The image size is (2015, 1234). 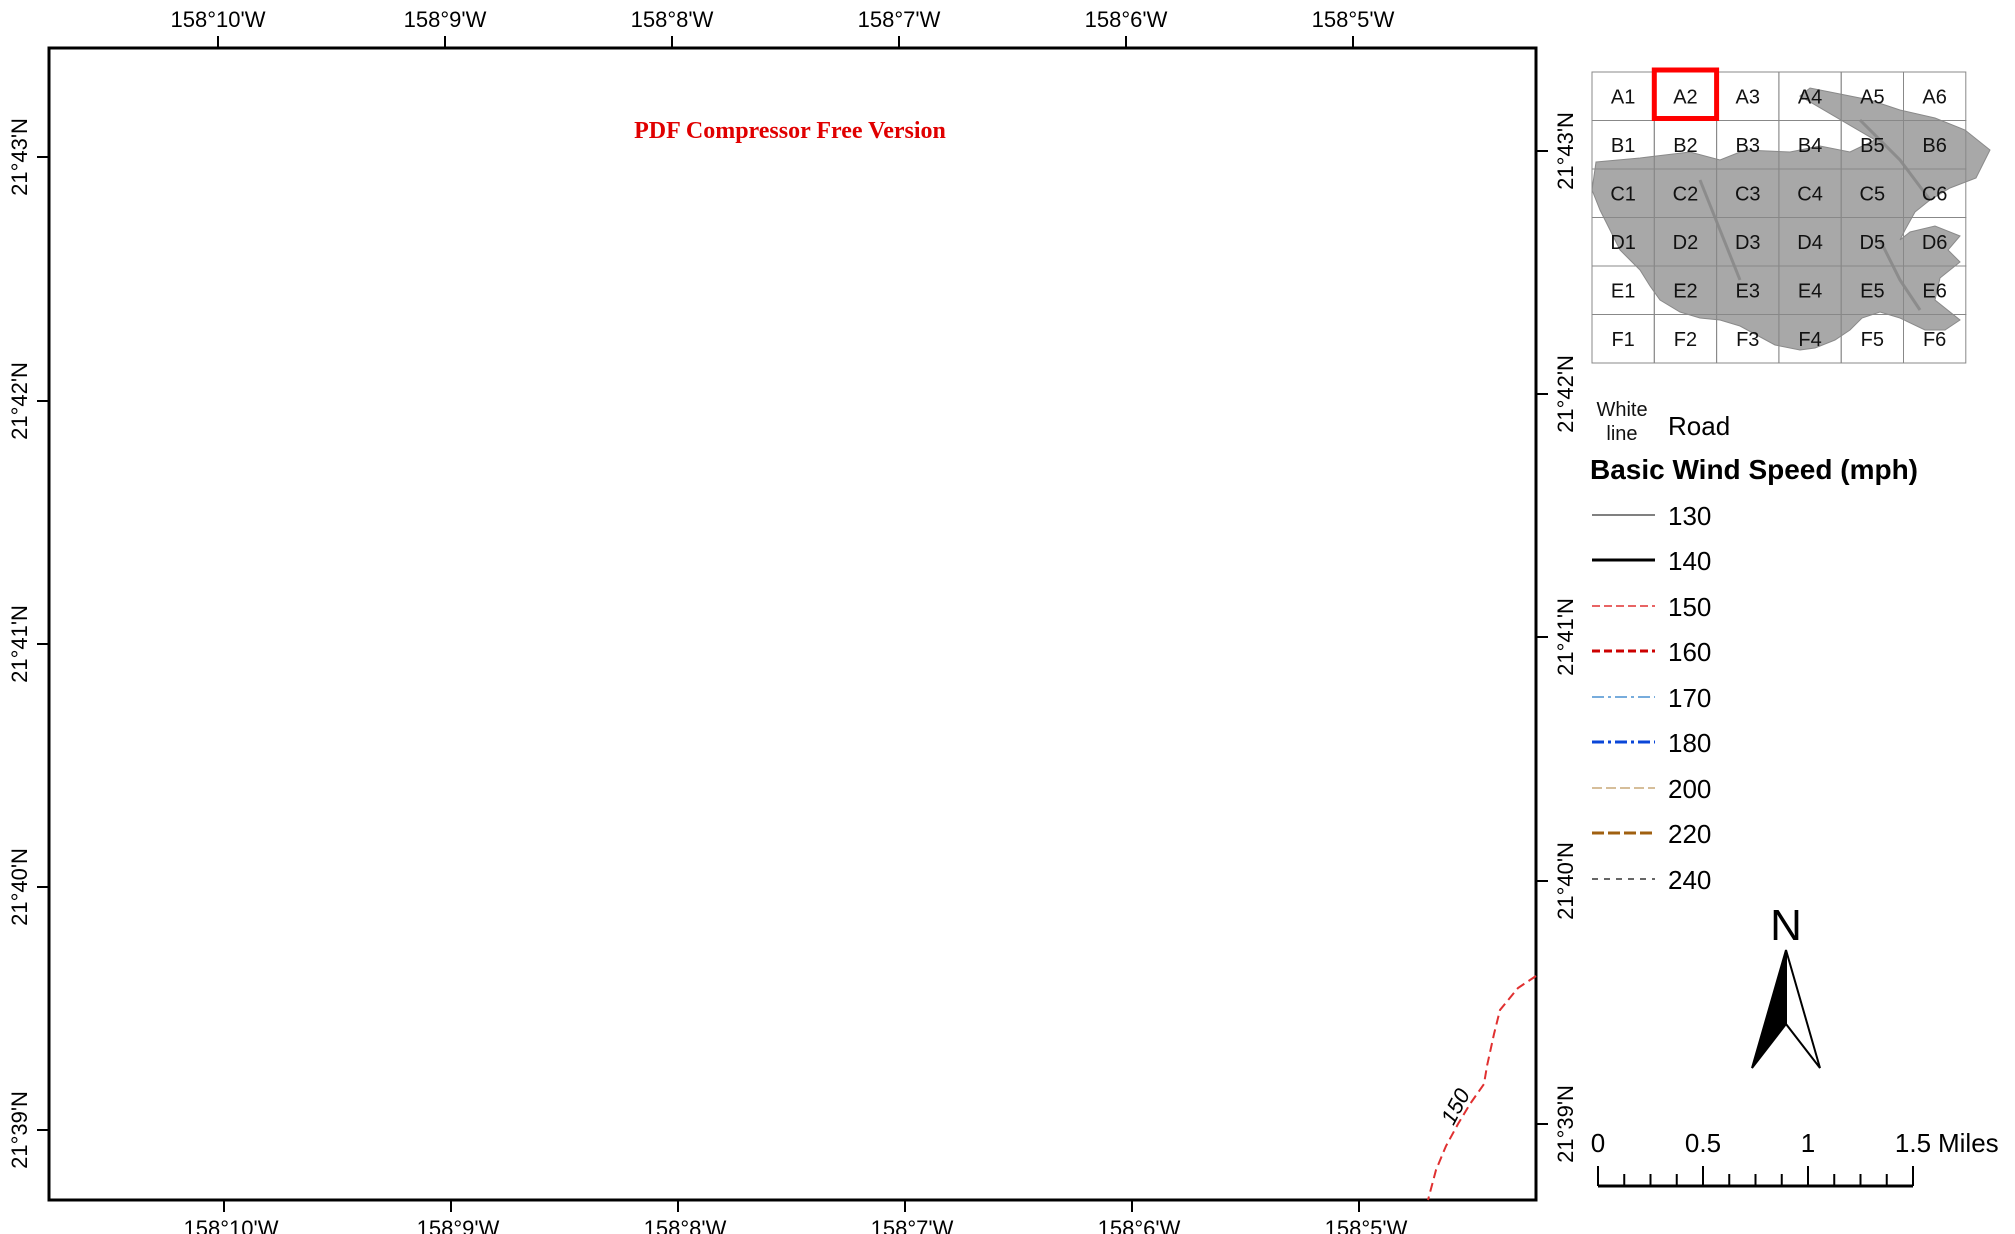 I want to click on index-cell-label: B1, so click(x=1623, y=146).